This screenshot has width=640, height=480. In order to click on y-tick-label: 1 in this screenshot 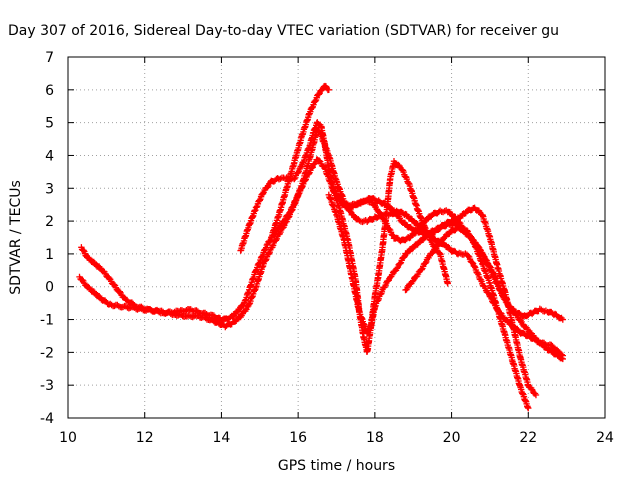, I will do `click(49, 255)`.